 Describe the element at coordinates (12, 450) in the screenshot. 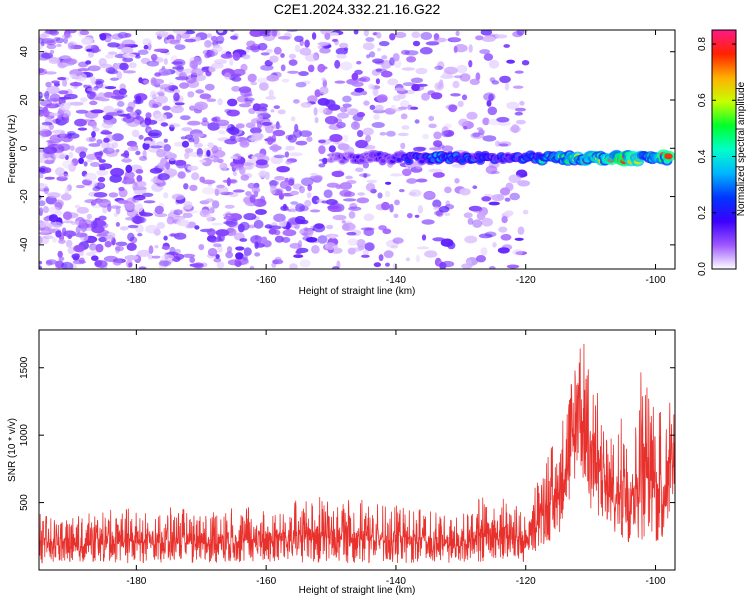

I see `snr-y-axis-label: SNR (10 * v/v)` at that location.